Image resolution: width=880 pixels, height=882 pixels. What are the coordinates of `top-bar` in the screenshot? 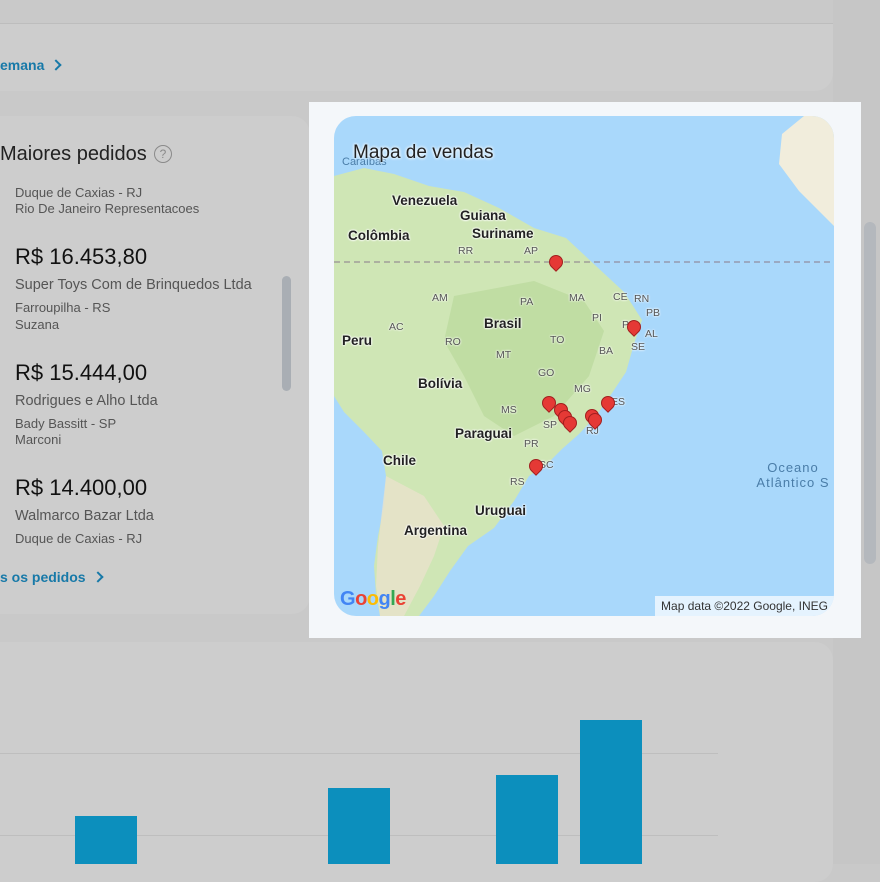 It's located at (426, 12).